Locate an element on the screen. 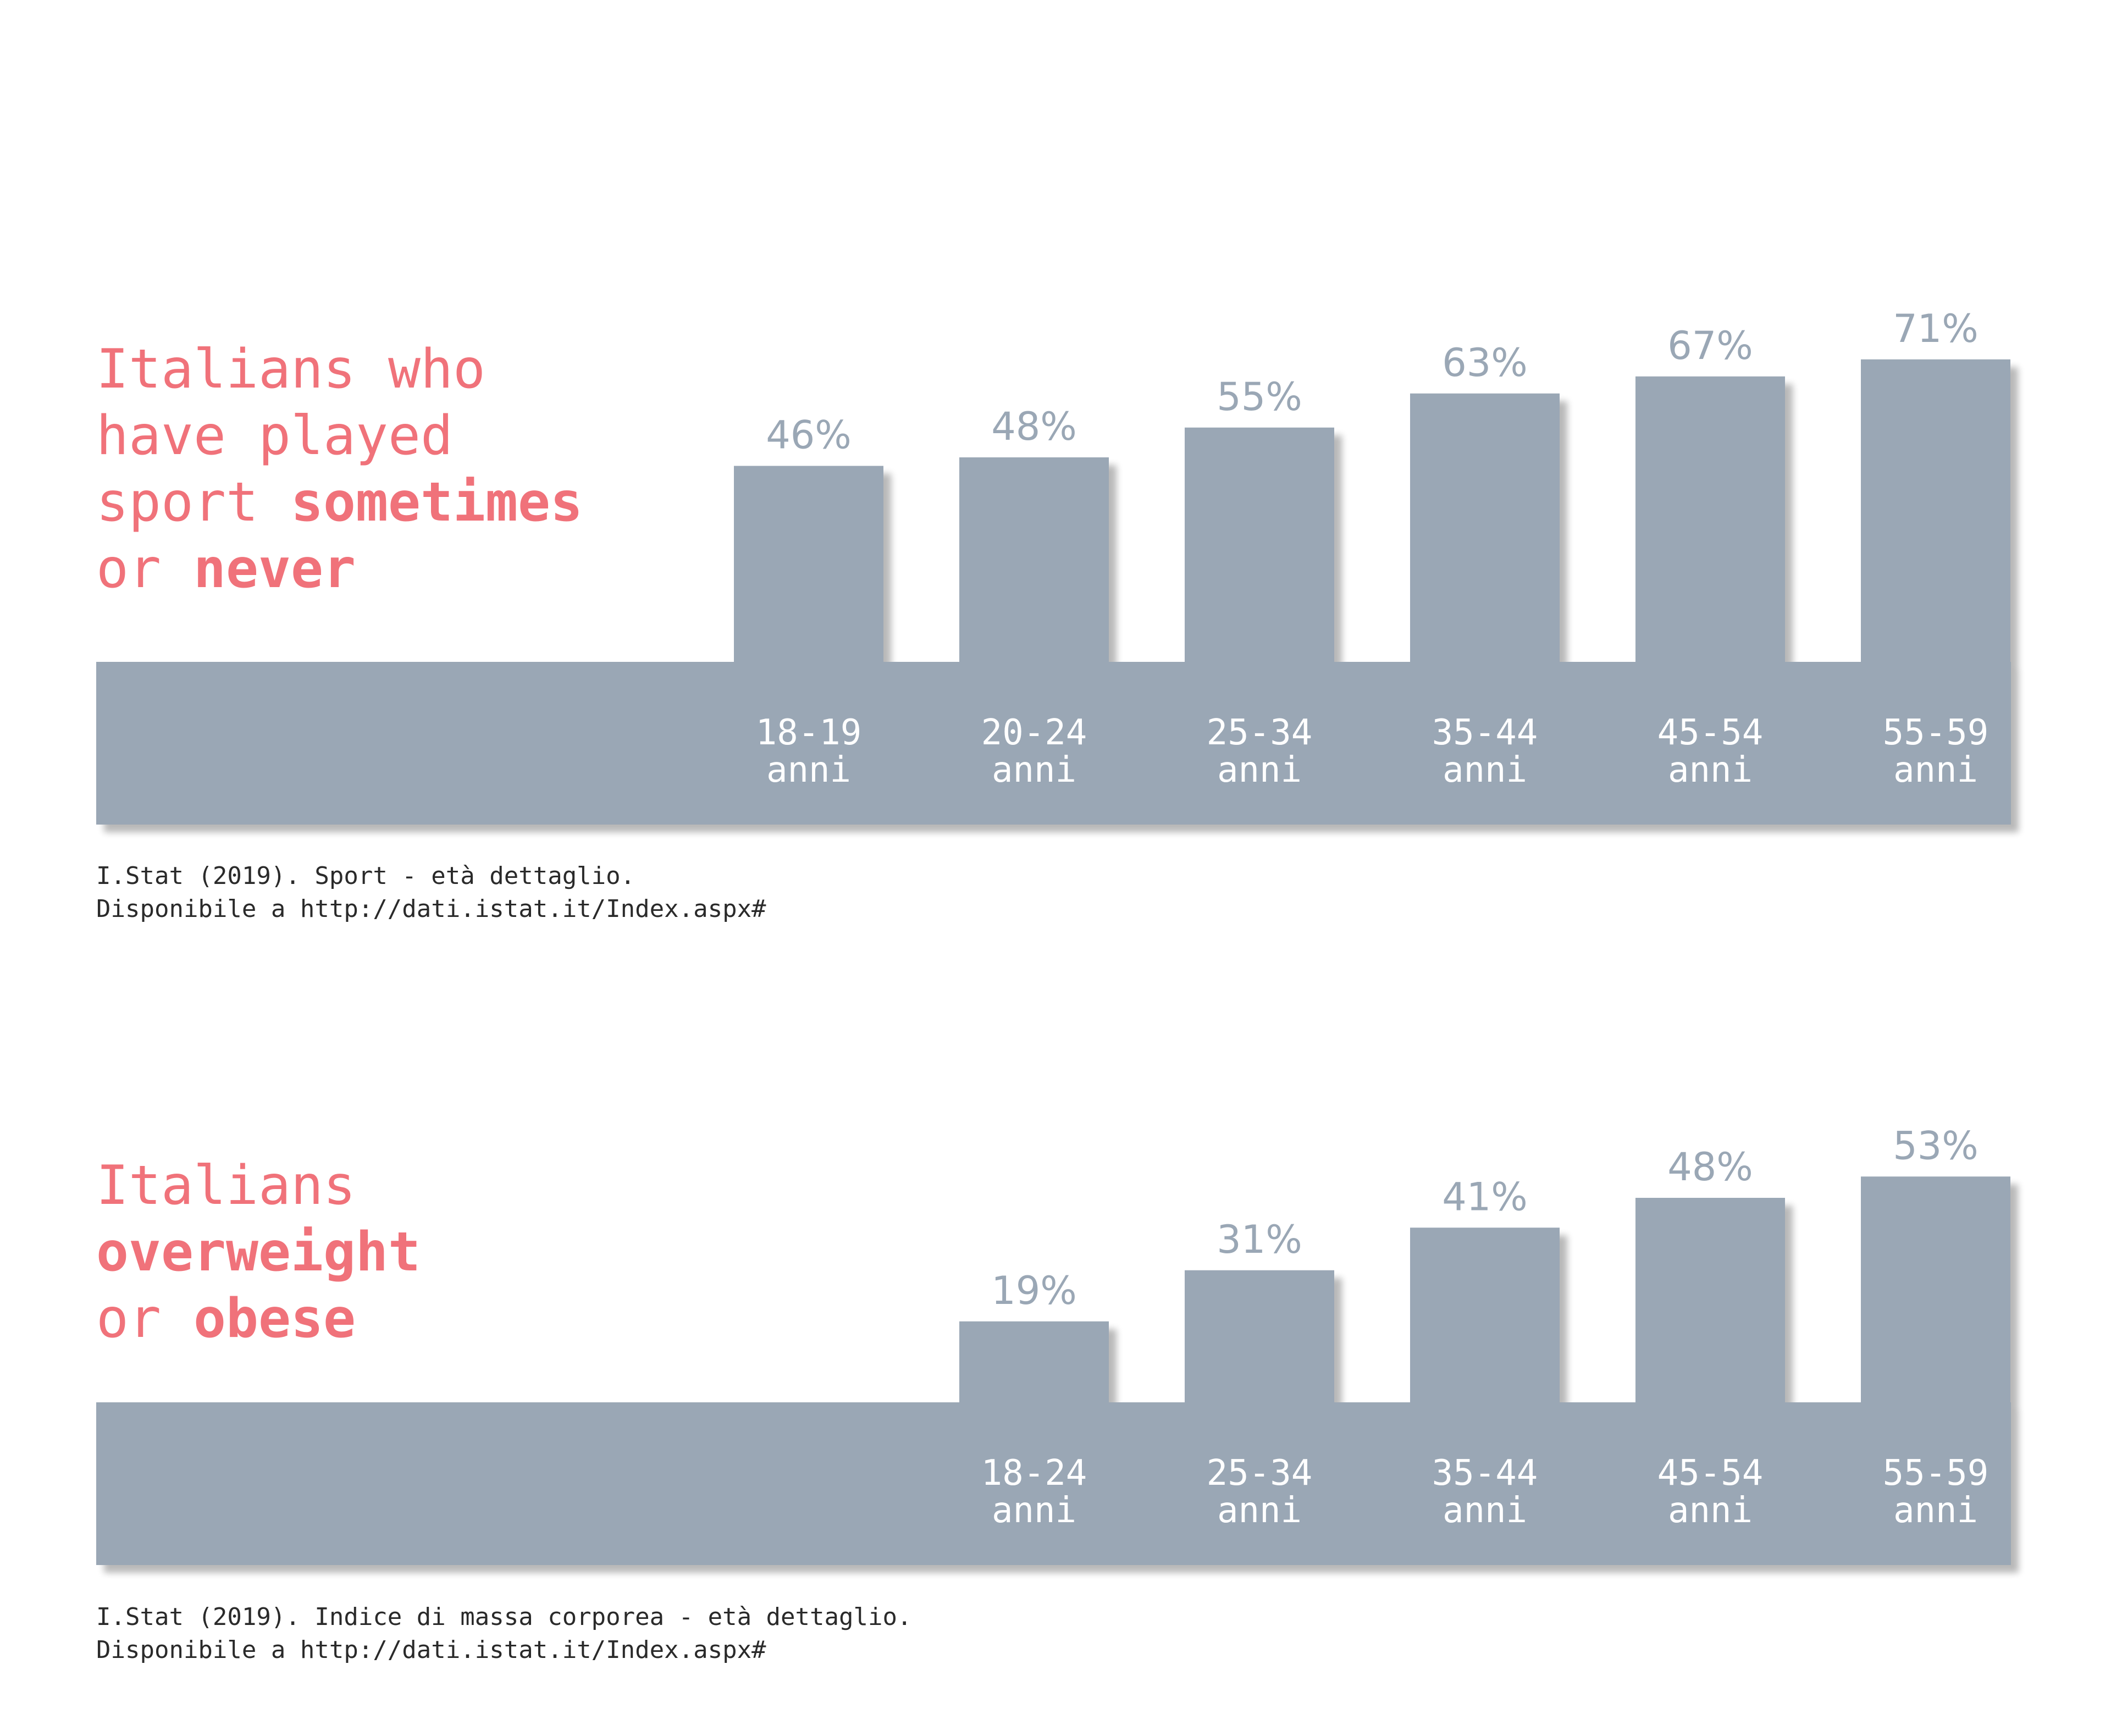 The height and width of the screenshot is (1736, 2111). value-label: 46% is located at coordinates (809, 435).